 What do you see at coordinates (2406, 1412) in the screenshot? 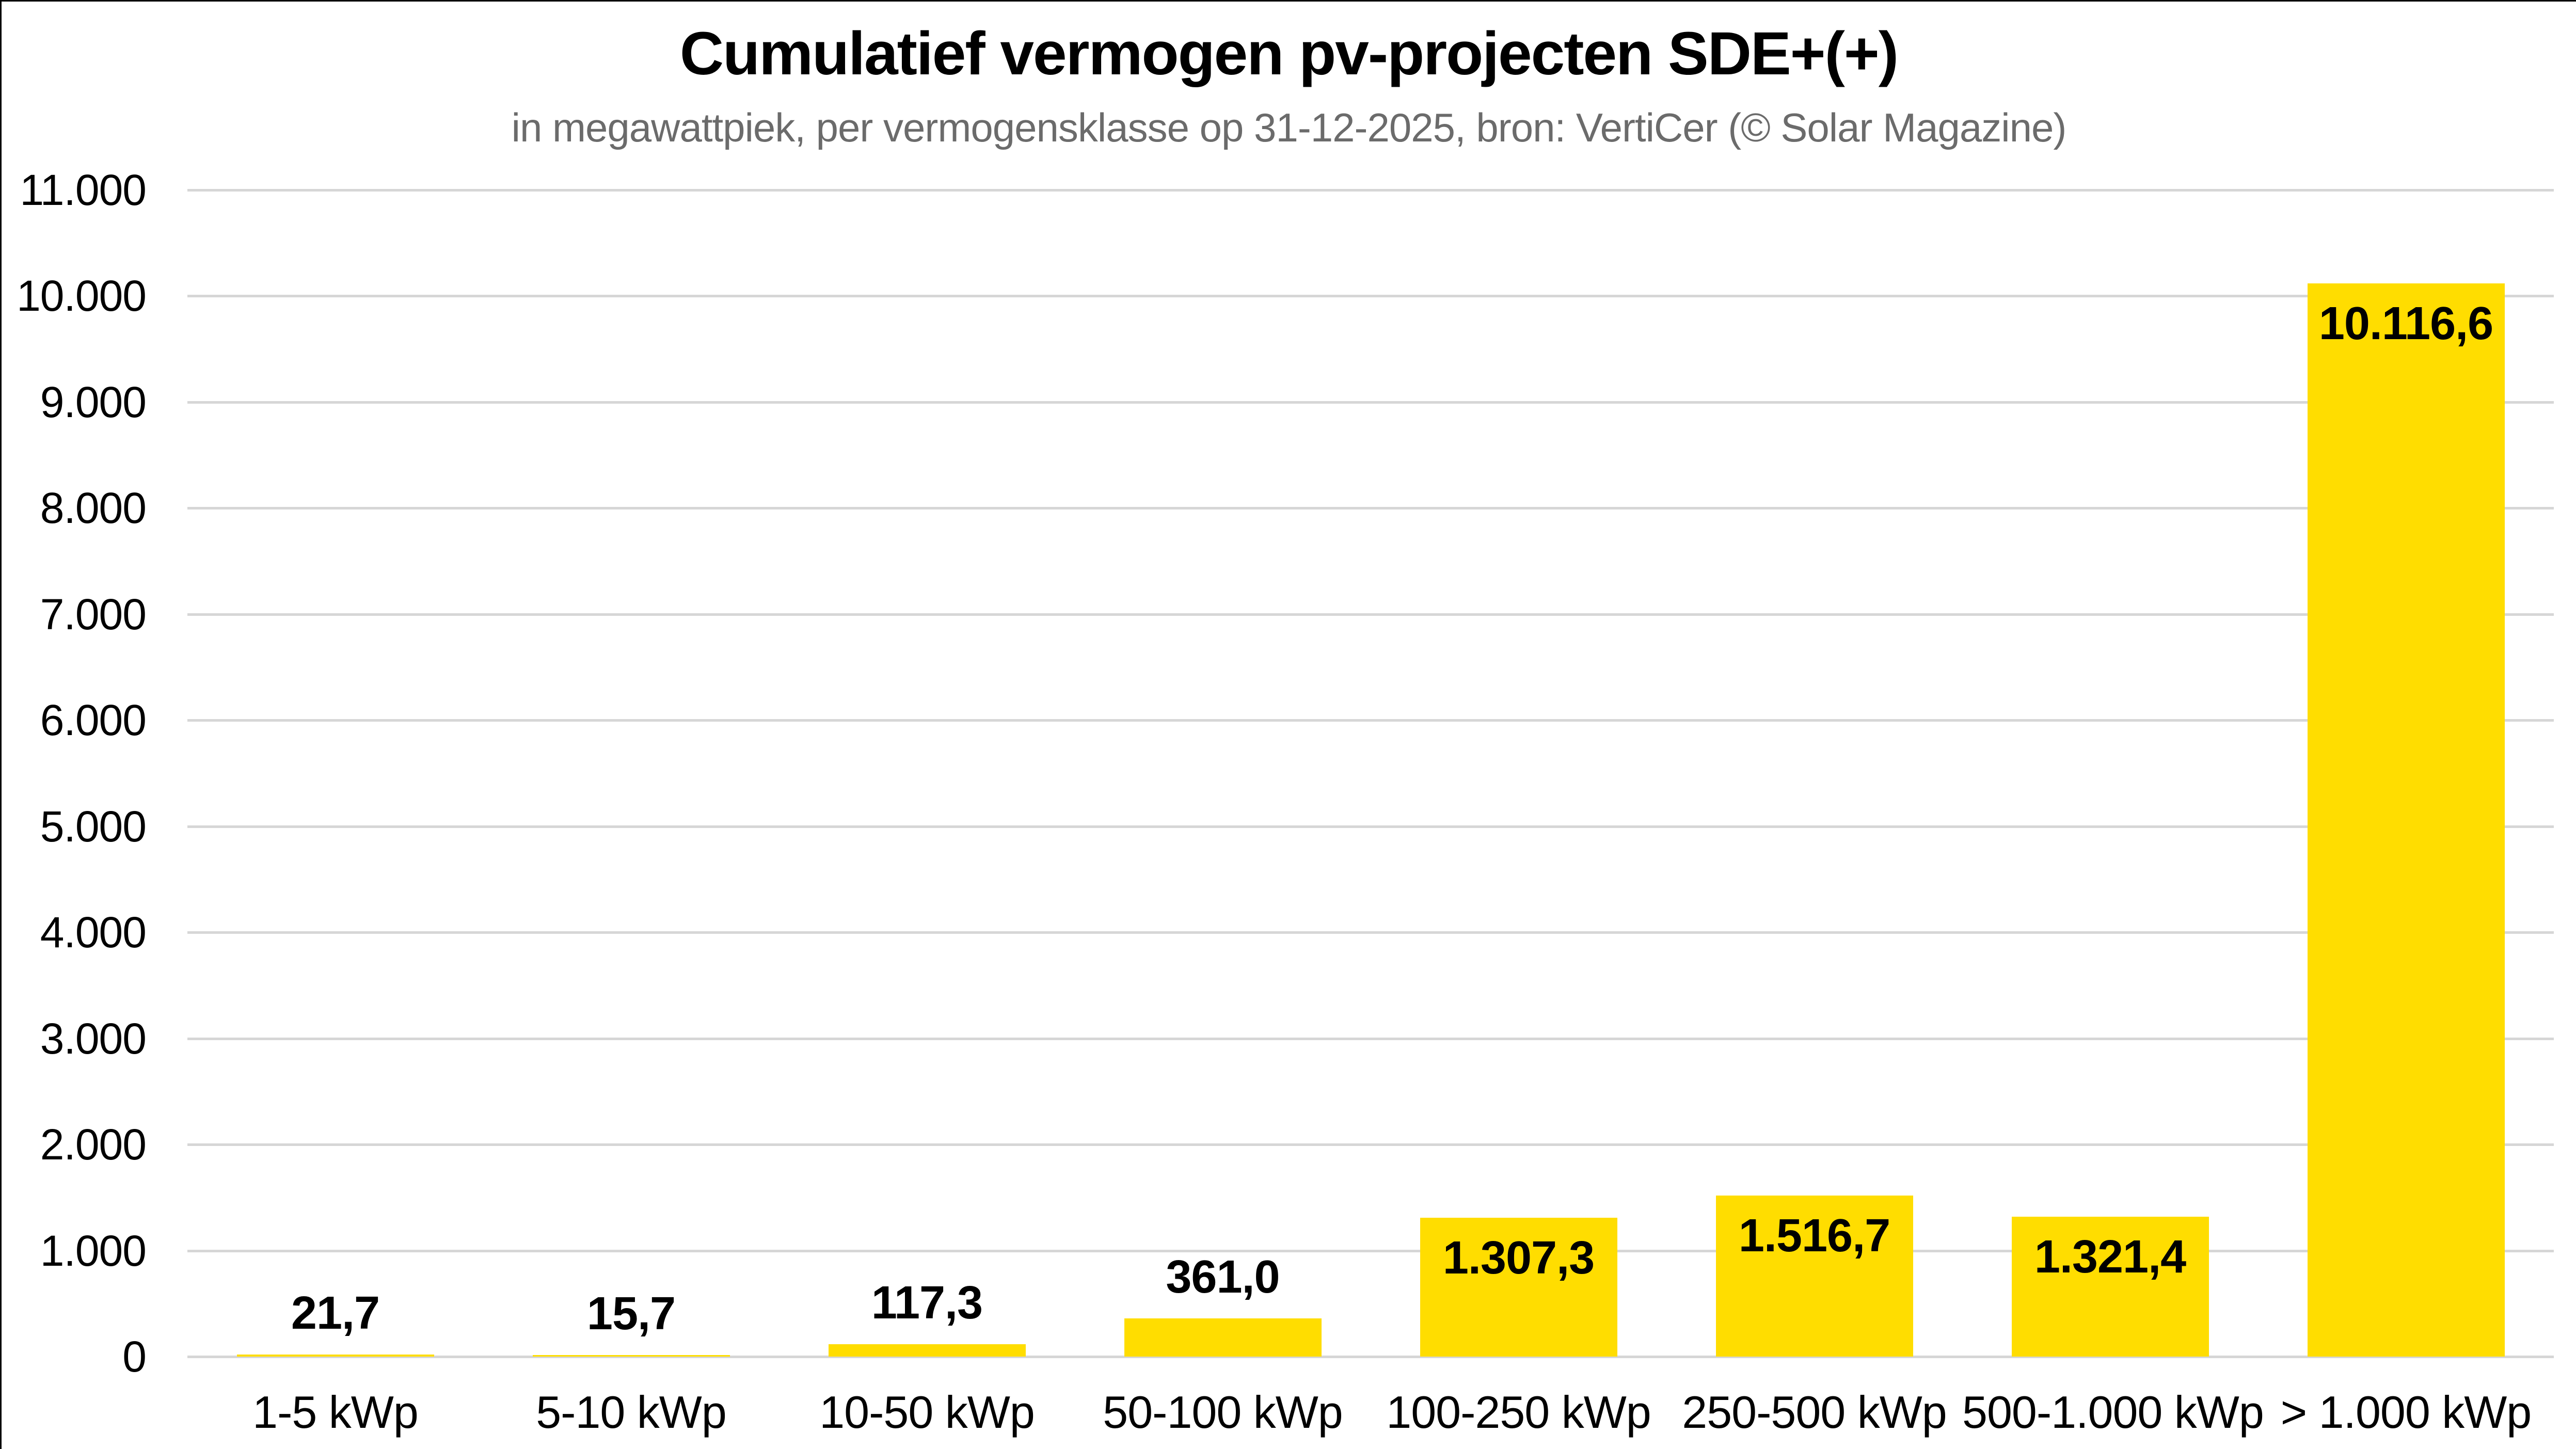
I see `x-axis-label: > 1.000 kWp` at bounding box center [2406, 1412].